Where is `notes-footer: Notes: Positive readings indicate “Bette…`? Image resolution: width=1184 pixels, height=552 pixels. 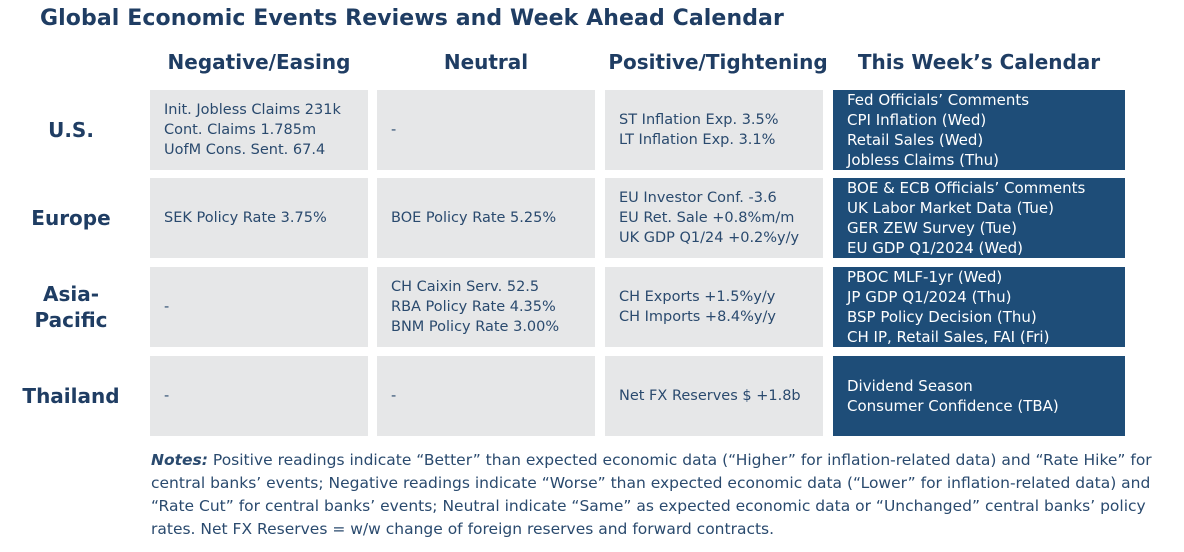 notes-footer: Notes: Positive readings indicate “Bette… is located at coordinates (661, 495).